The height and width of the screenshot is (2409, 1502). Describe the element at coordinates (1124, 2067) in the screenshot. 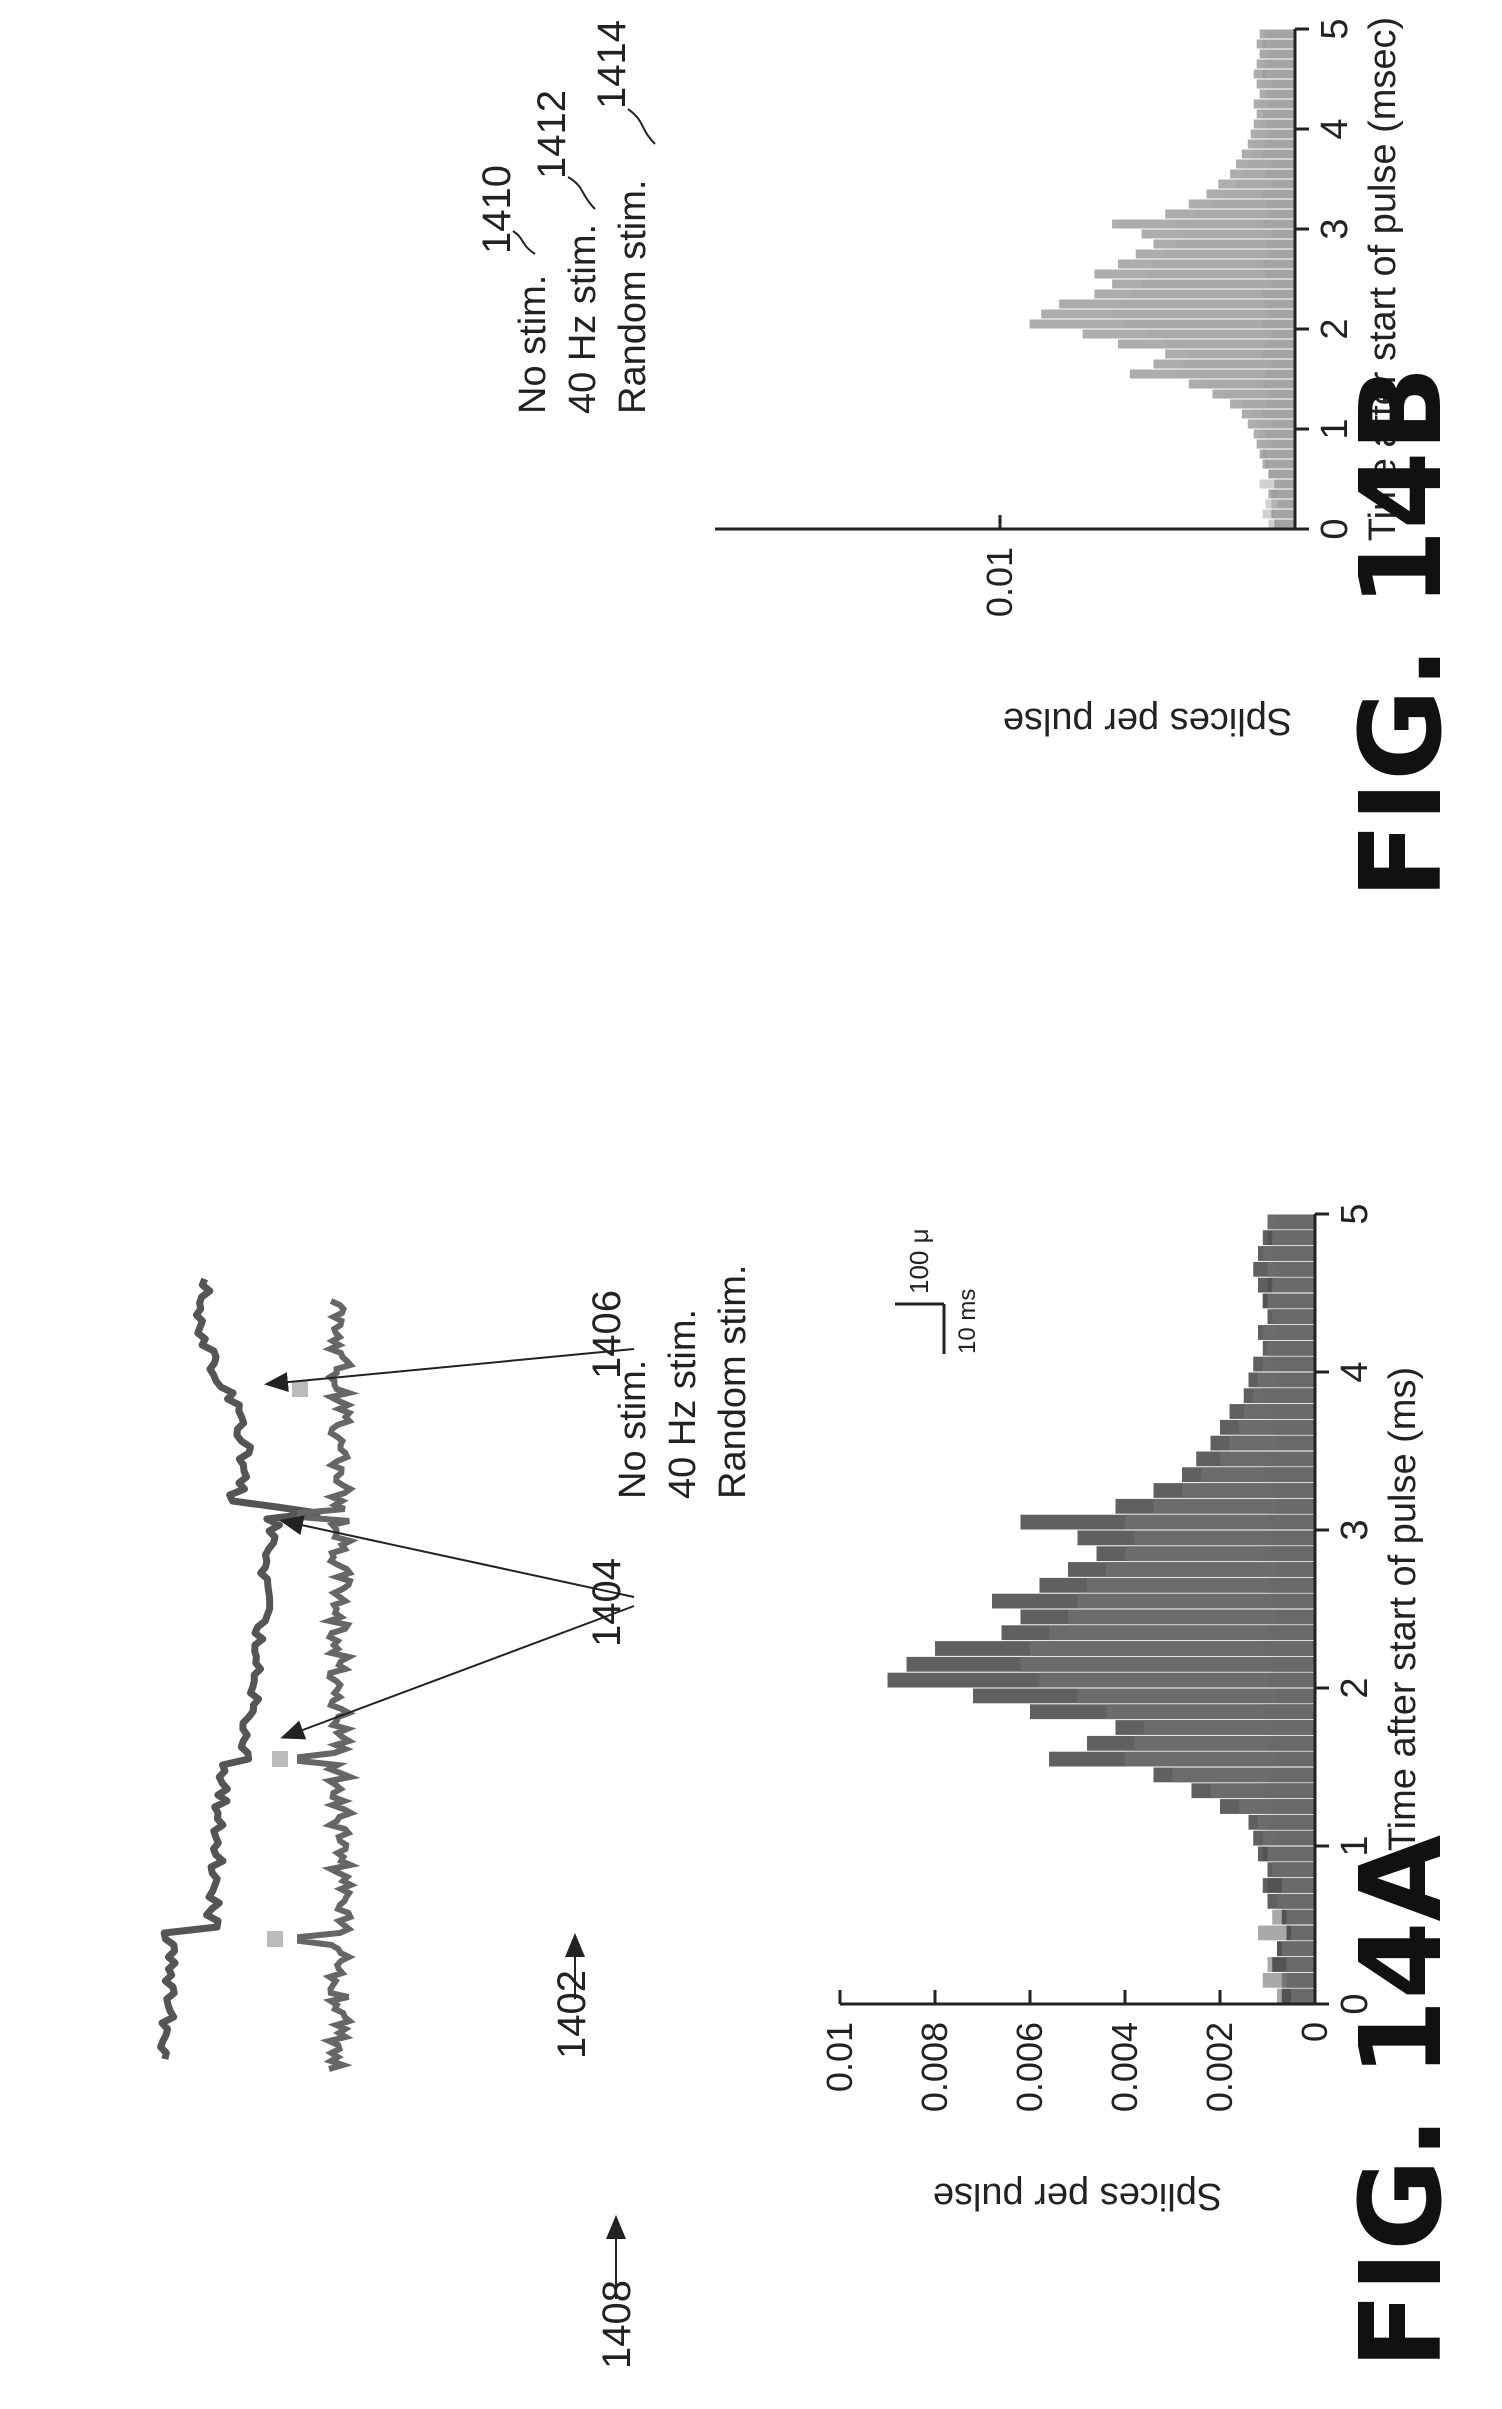

I see `ytick-label-fig14a-2: 0.004` at that location.